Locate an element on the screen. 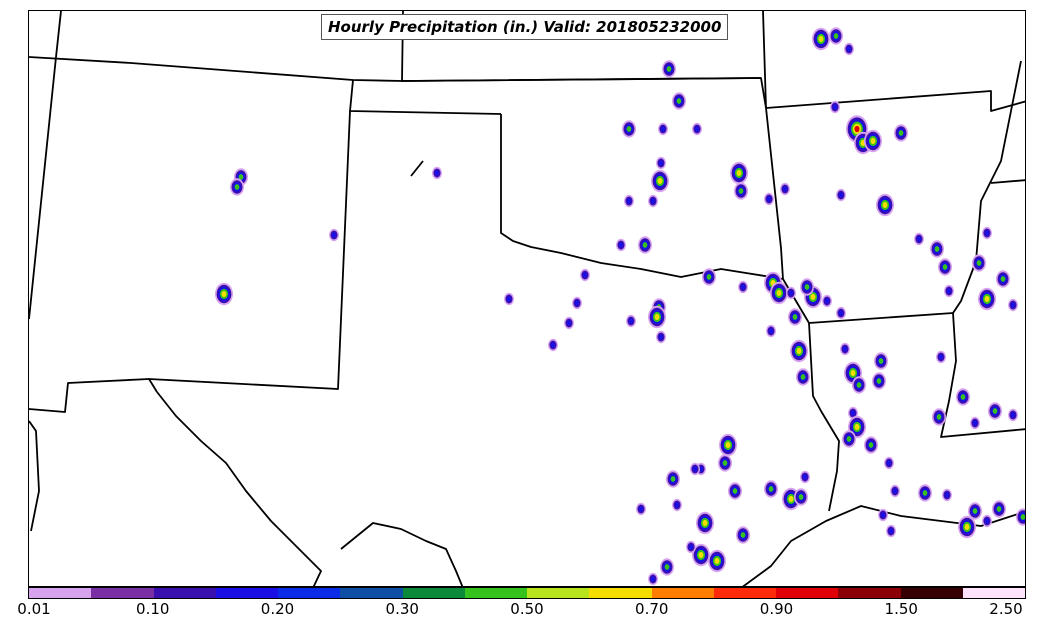 The height and width of the screenshot is (633, 1054). border-nm-tx-west is located at coordinates (249, 251).